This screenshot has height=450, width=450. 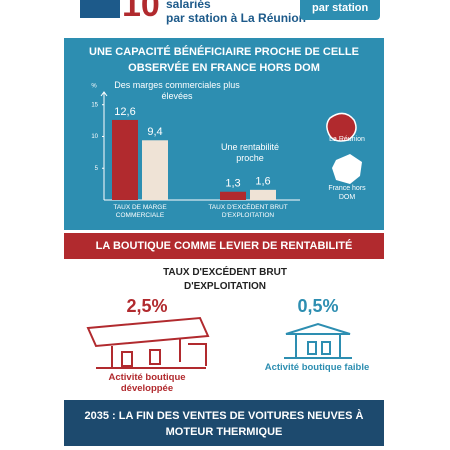 What do you see at coordinates (104, 94) in the screenshot?
I see `axis-arrow` at bounding box center [104, 94].